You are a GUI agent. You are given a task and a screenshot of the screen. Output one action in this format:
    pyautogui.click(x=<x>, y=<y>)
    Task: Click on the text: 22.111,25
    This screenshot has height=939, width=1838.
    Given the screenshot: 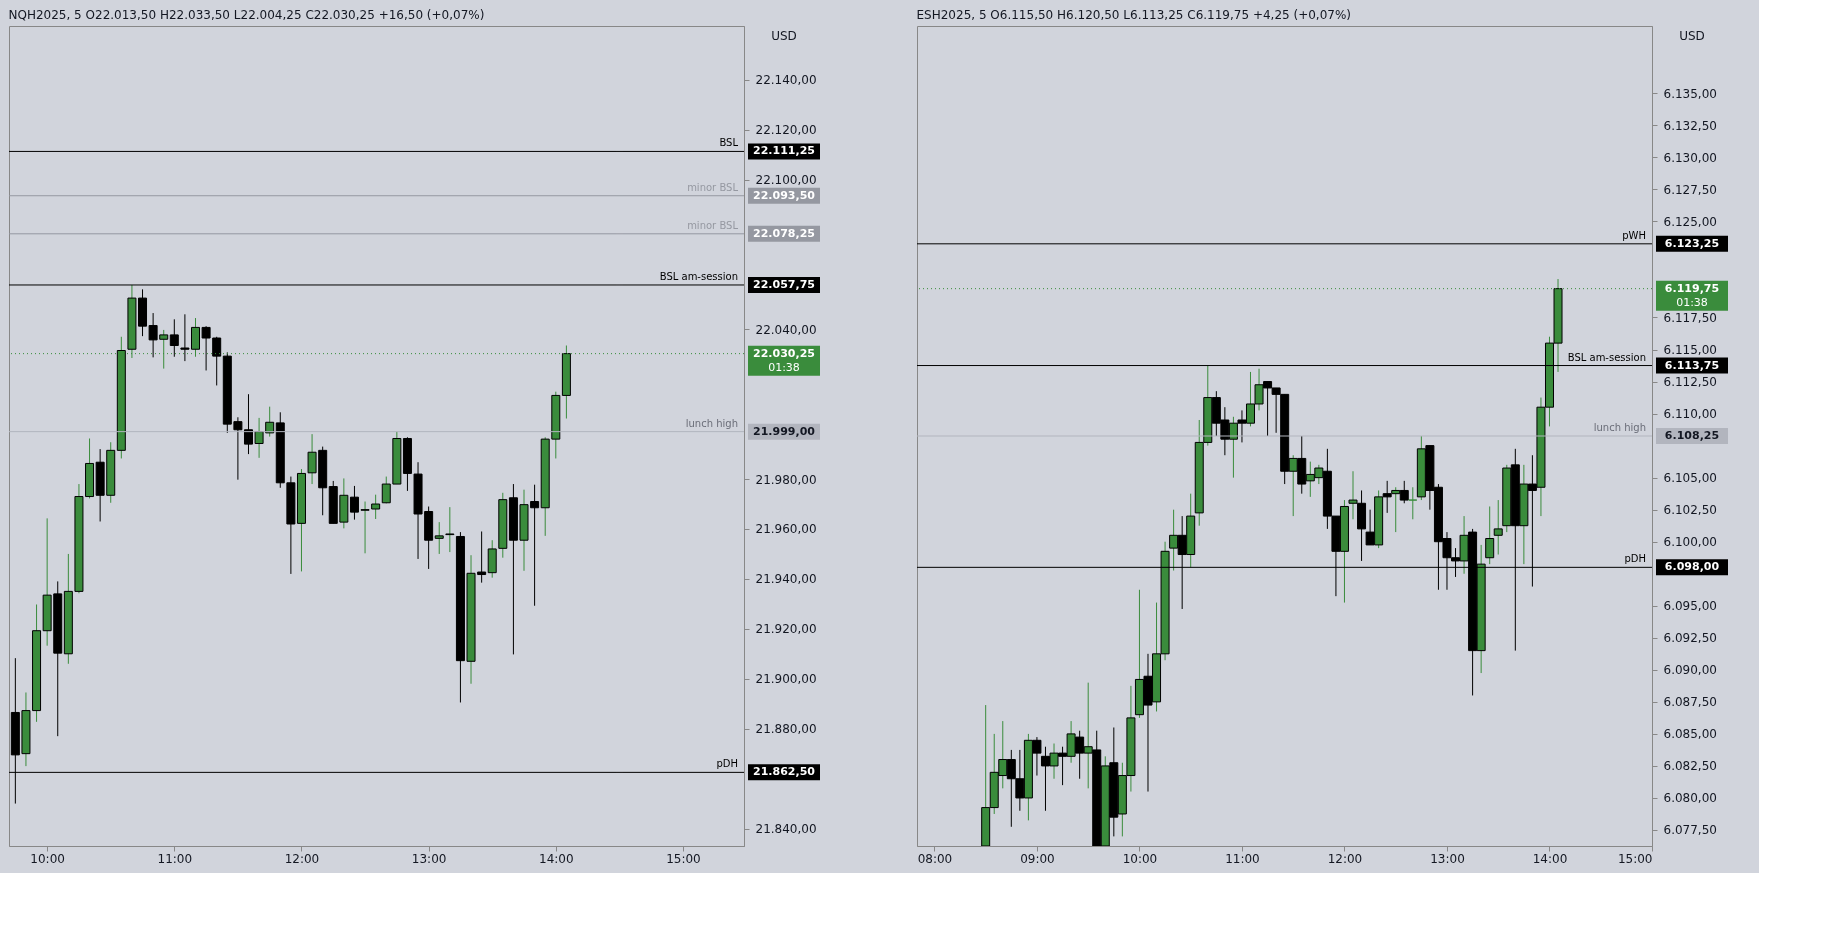 What is the action you would take?
    pyautogui.click(x=784, y=151)
    